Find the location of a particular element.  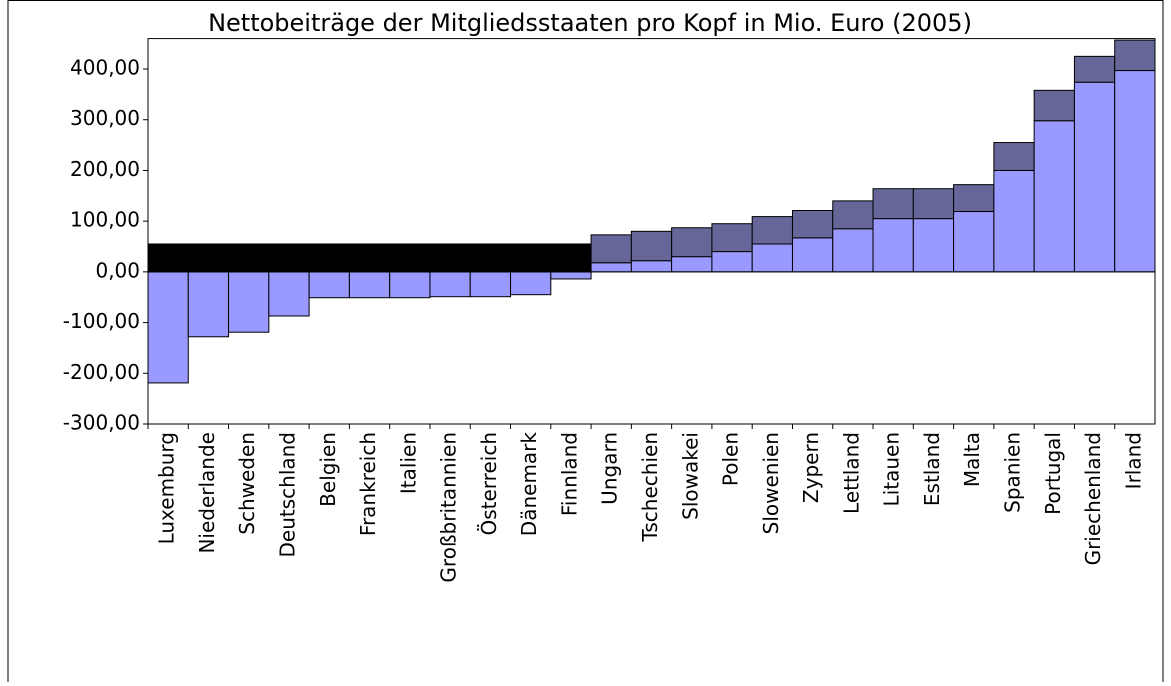

y-tick-label: -300,00 is located at coordinates (101, 423).